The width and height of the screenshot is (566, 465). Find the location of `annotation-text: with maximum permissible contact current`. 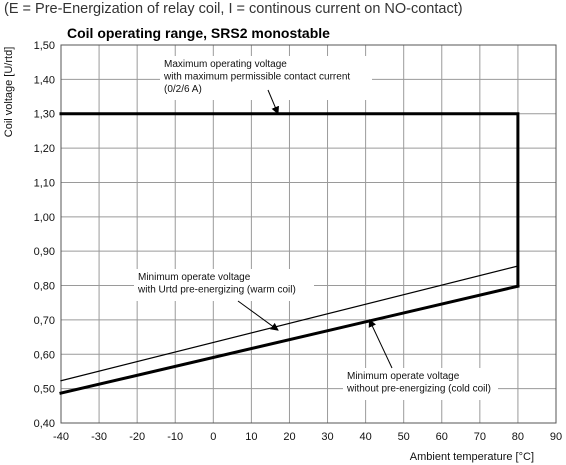

annotation-text: with maximum permissible contact current is located at coordinates (256, 77).